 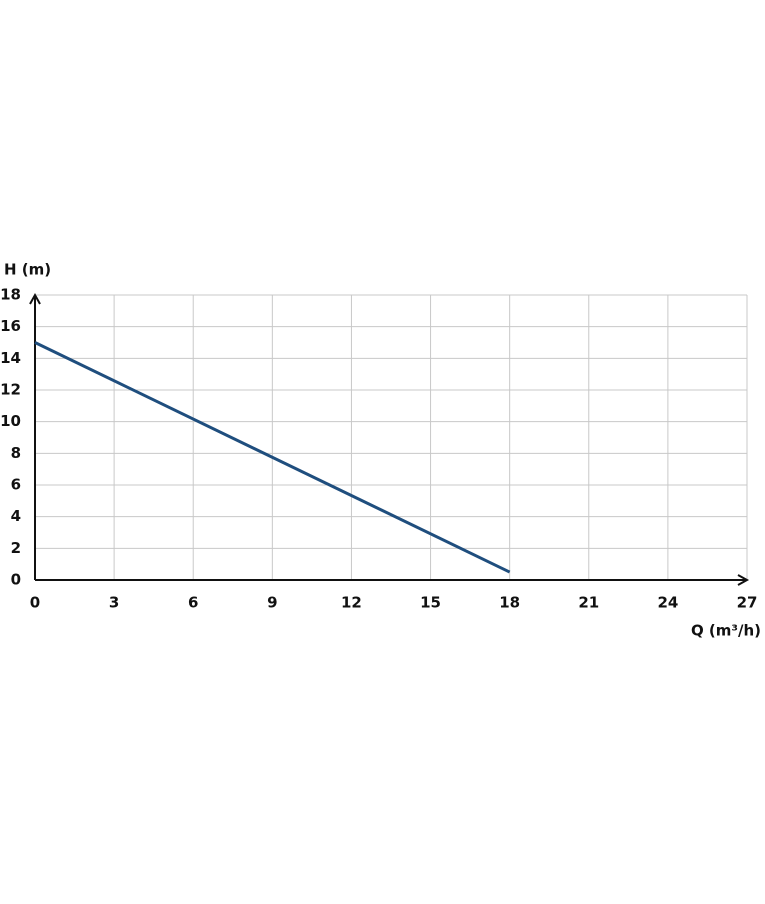 I want to click on x-tick-label: 27, so click(x=747, y=603).